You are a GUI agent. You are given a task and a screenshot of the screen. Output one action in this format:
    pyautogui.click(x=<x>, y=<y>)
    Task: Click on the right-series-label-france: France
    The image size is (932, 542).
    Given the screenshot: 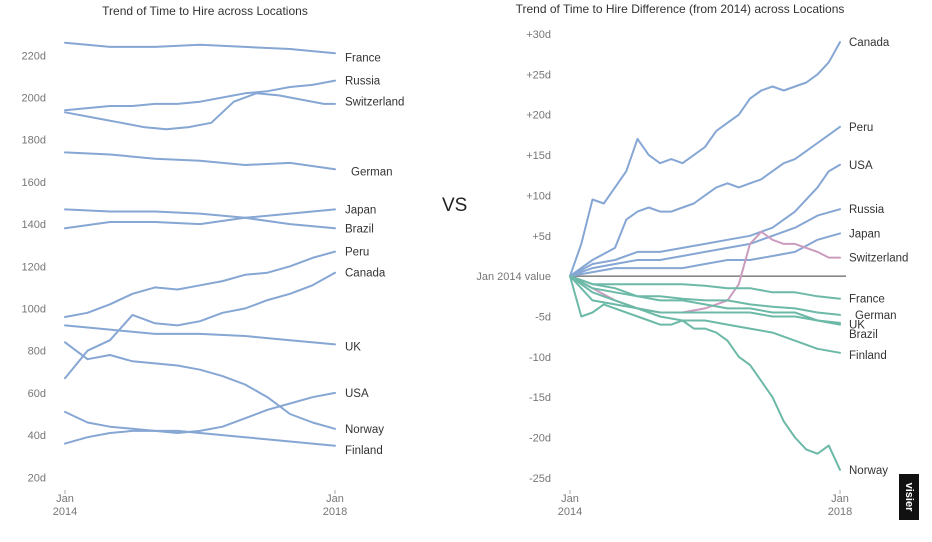 What is the action you would take?
    pyautogui.click(x=867, y=300)
    